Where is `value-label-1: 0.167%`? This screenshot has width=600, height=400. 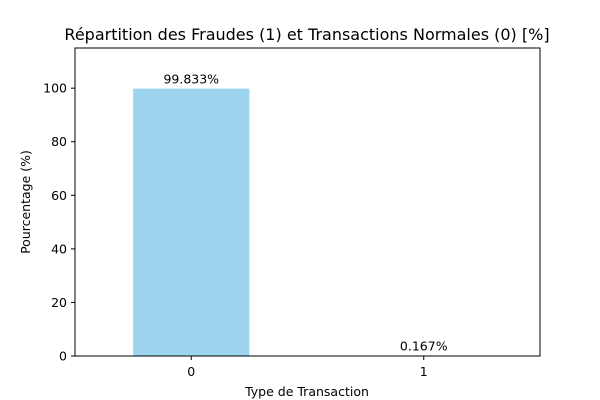
value-label-1: 0.167% is located at coordinates (424, 346).